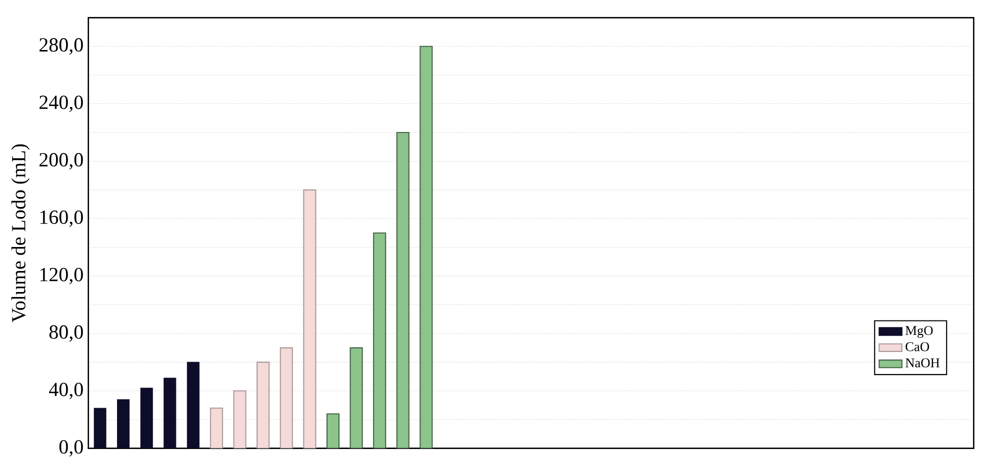 This screenshot has height=459, width=987. What do you see at coordinates (20, 233) in the screenshot?
I see `y-axis-title: Volume de Lodo (mL)` at bounding box center [20, 233].